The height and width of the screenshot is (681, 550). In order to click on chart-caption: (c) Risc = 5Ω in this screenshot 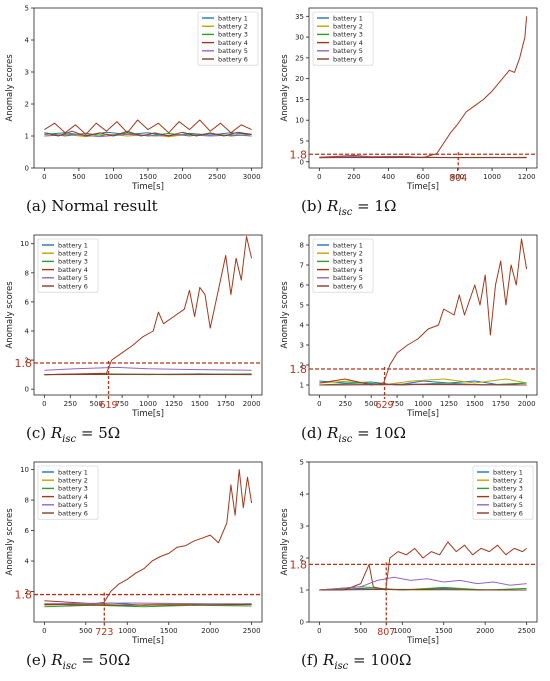, I will do `click(73, 434)`.